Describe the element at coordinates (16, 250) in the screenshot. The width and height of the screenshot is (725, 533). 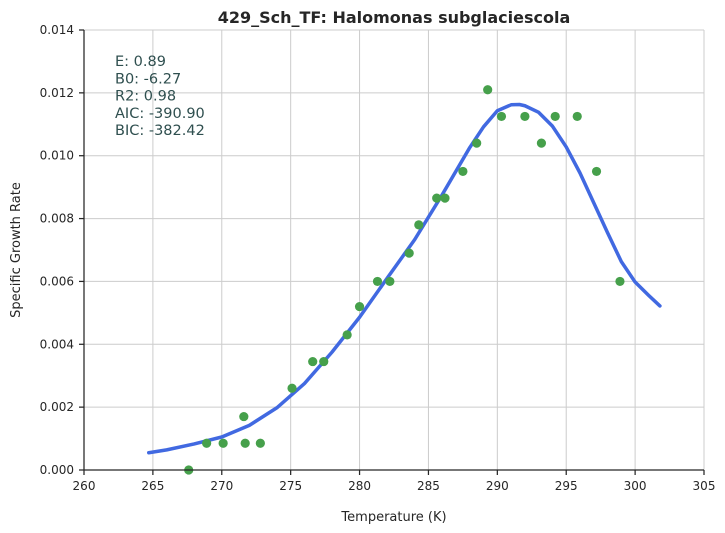
I see `y-axis-label: Specific Growth Rate` at that location.